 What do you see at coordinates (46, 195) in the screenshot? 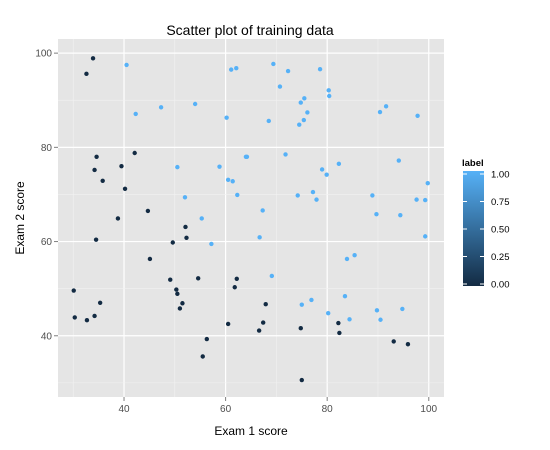
I see `y-axis-ticks: 40 60 80 100` at bounding box center [46, 195].